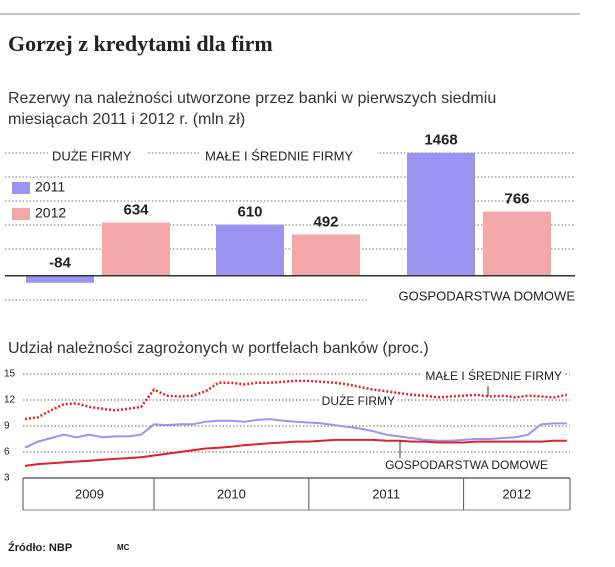  I want to click on y-tick-label: 12, so click(10, 400).